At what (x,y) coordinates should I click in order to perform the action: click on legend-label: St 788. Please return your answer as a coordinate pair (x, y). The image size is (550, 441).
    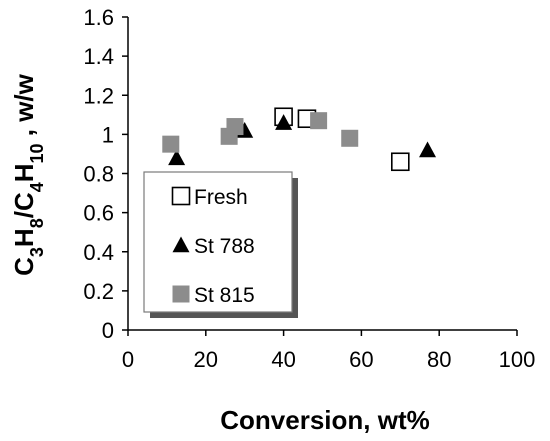
    Looking at the image, I should click on (224, 246).